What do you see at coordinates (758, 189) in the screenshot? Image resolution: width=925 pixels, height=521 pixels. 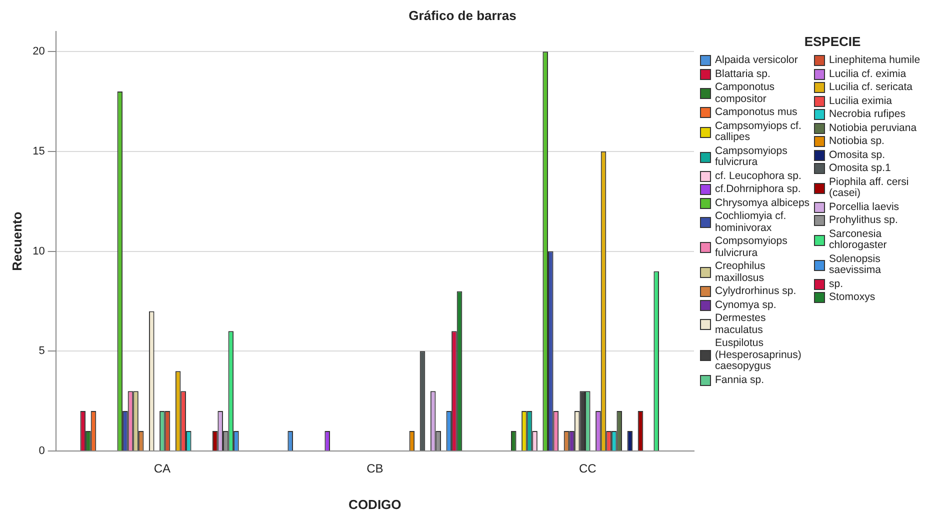 I see `legend-label: cf.Dohrniphora sp.` at bounding box center [758, 189].